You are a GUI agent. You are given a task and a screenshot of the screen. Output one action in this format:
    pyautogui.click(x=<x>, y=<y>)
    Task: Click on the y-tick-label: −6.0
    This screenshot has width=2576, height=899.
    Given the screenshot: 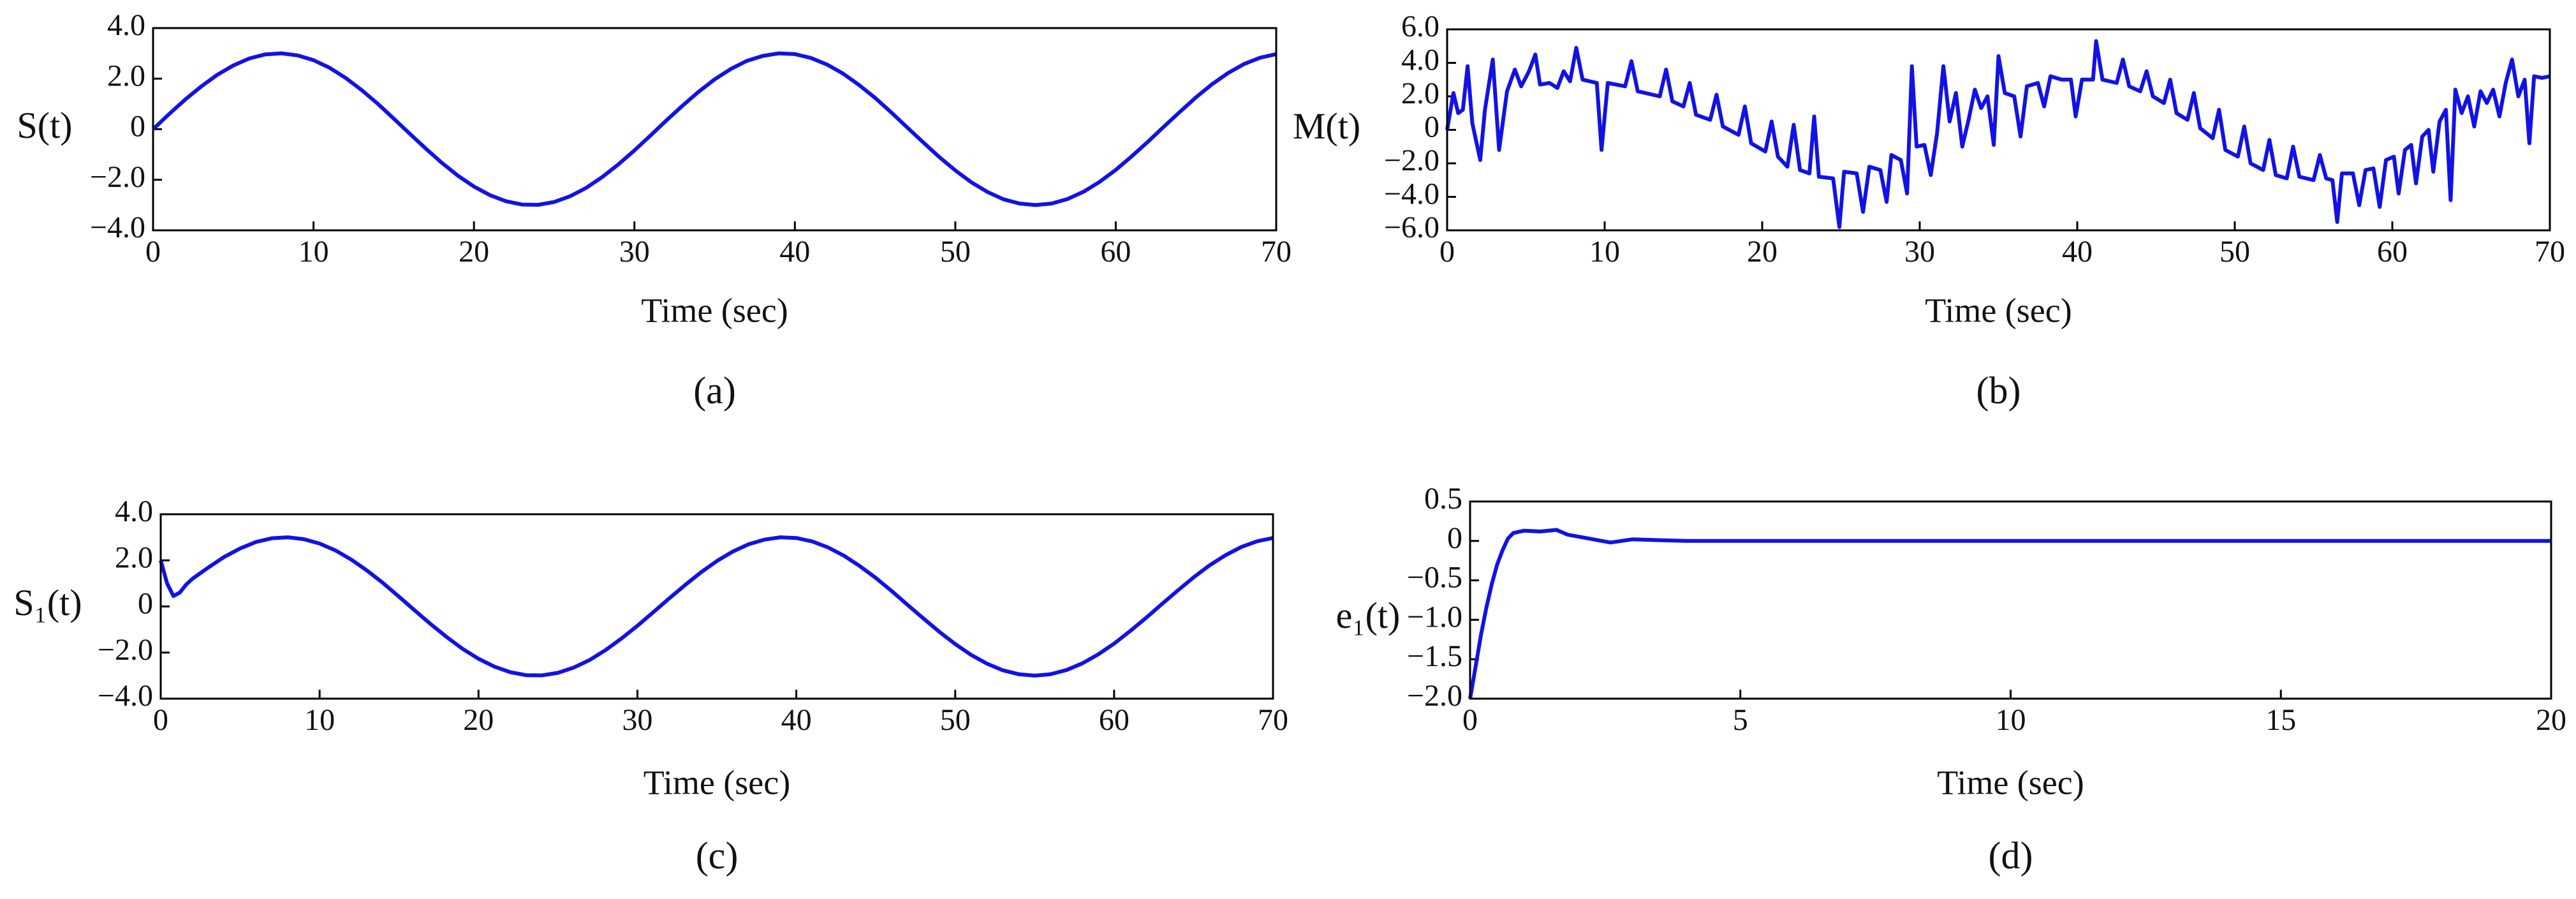 What is the action you would take?
    pyautogui.click(x=1411, y=227)
    